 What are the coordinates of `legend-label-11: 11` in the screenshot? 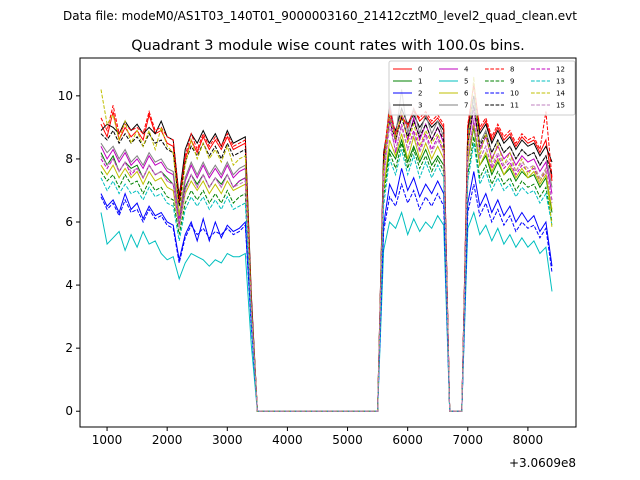 It's located at (514, 106).